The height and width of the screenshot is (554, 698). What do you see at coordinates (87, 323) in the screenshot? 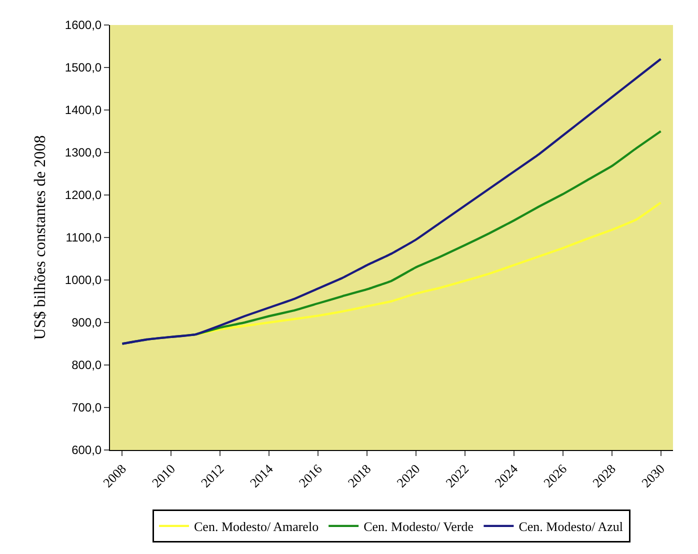
I see `y-tick-label: 900,0` at bounding box center [87, 323].